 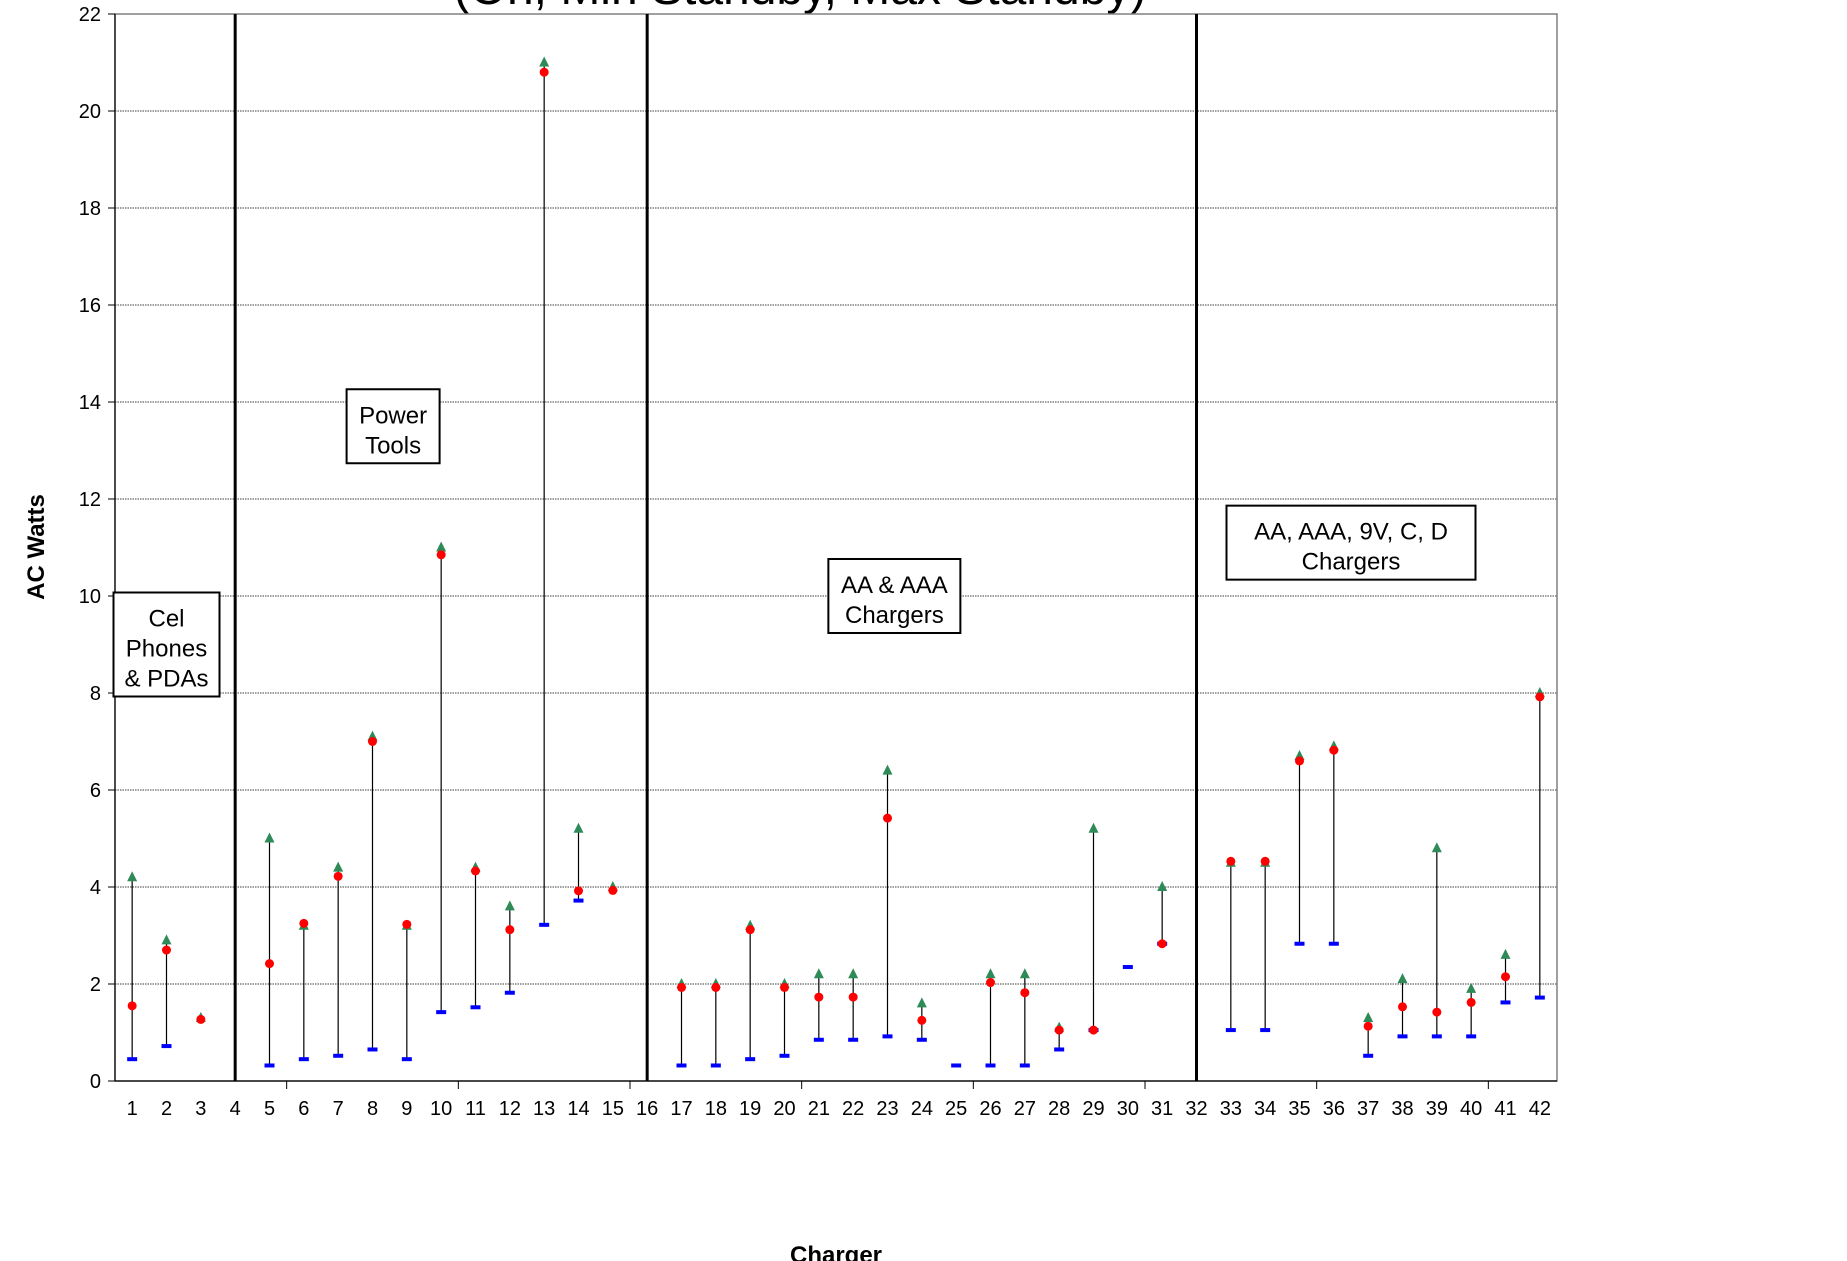 What do you see at coordinates (887, 1109) in the screenshot?
I see `x-tick-label: 23` at bounding box center [887, 1109].